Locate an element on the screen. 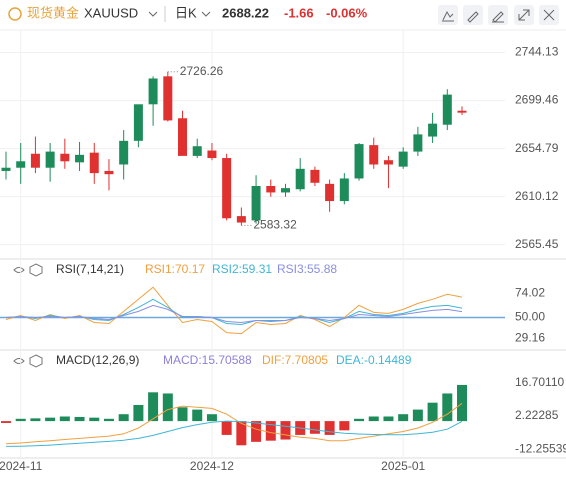  legend-entry: RSI3:55.88 is located at coordinates (307, 269).